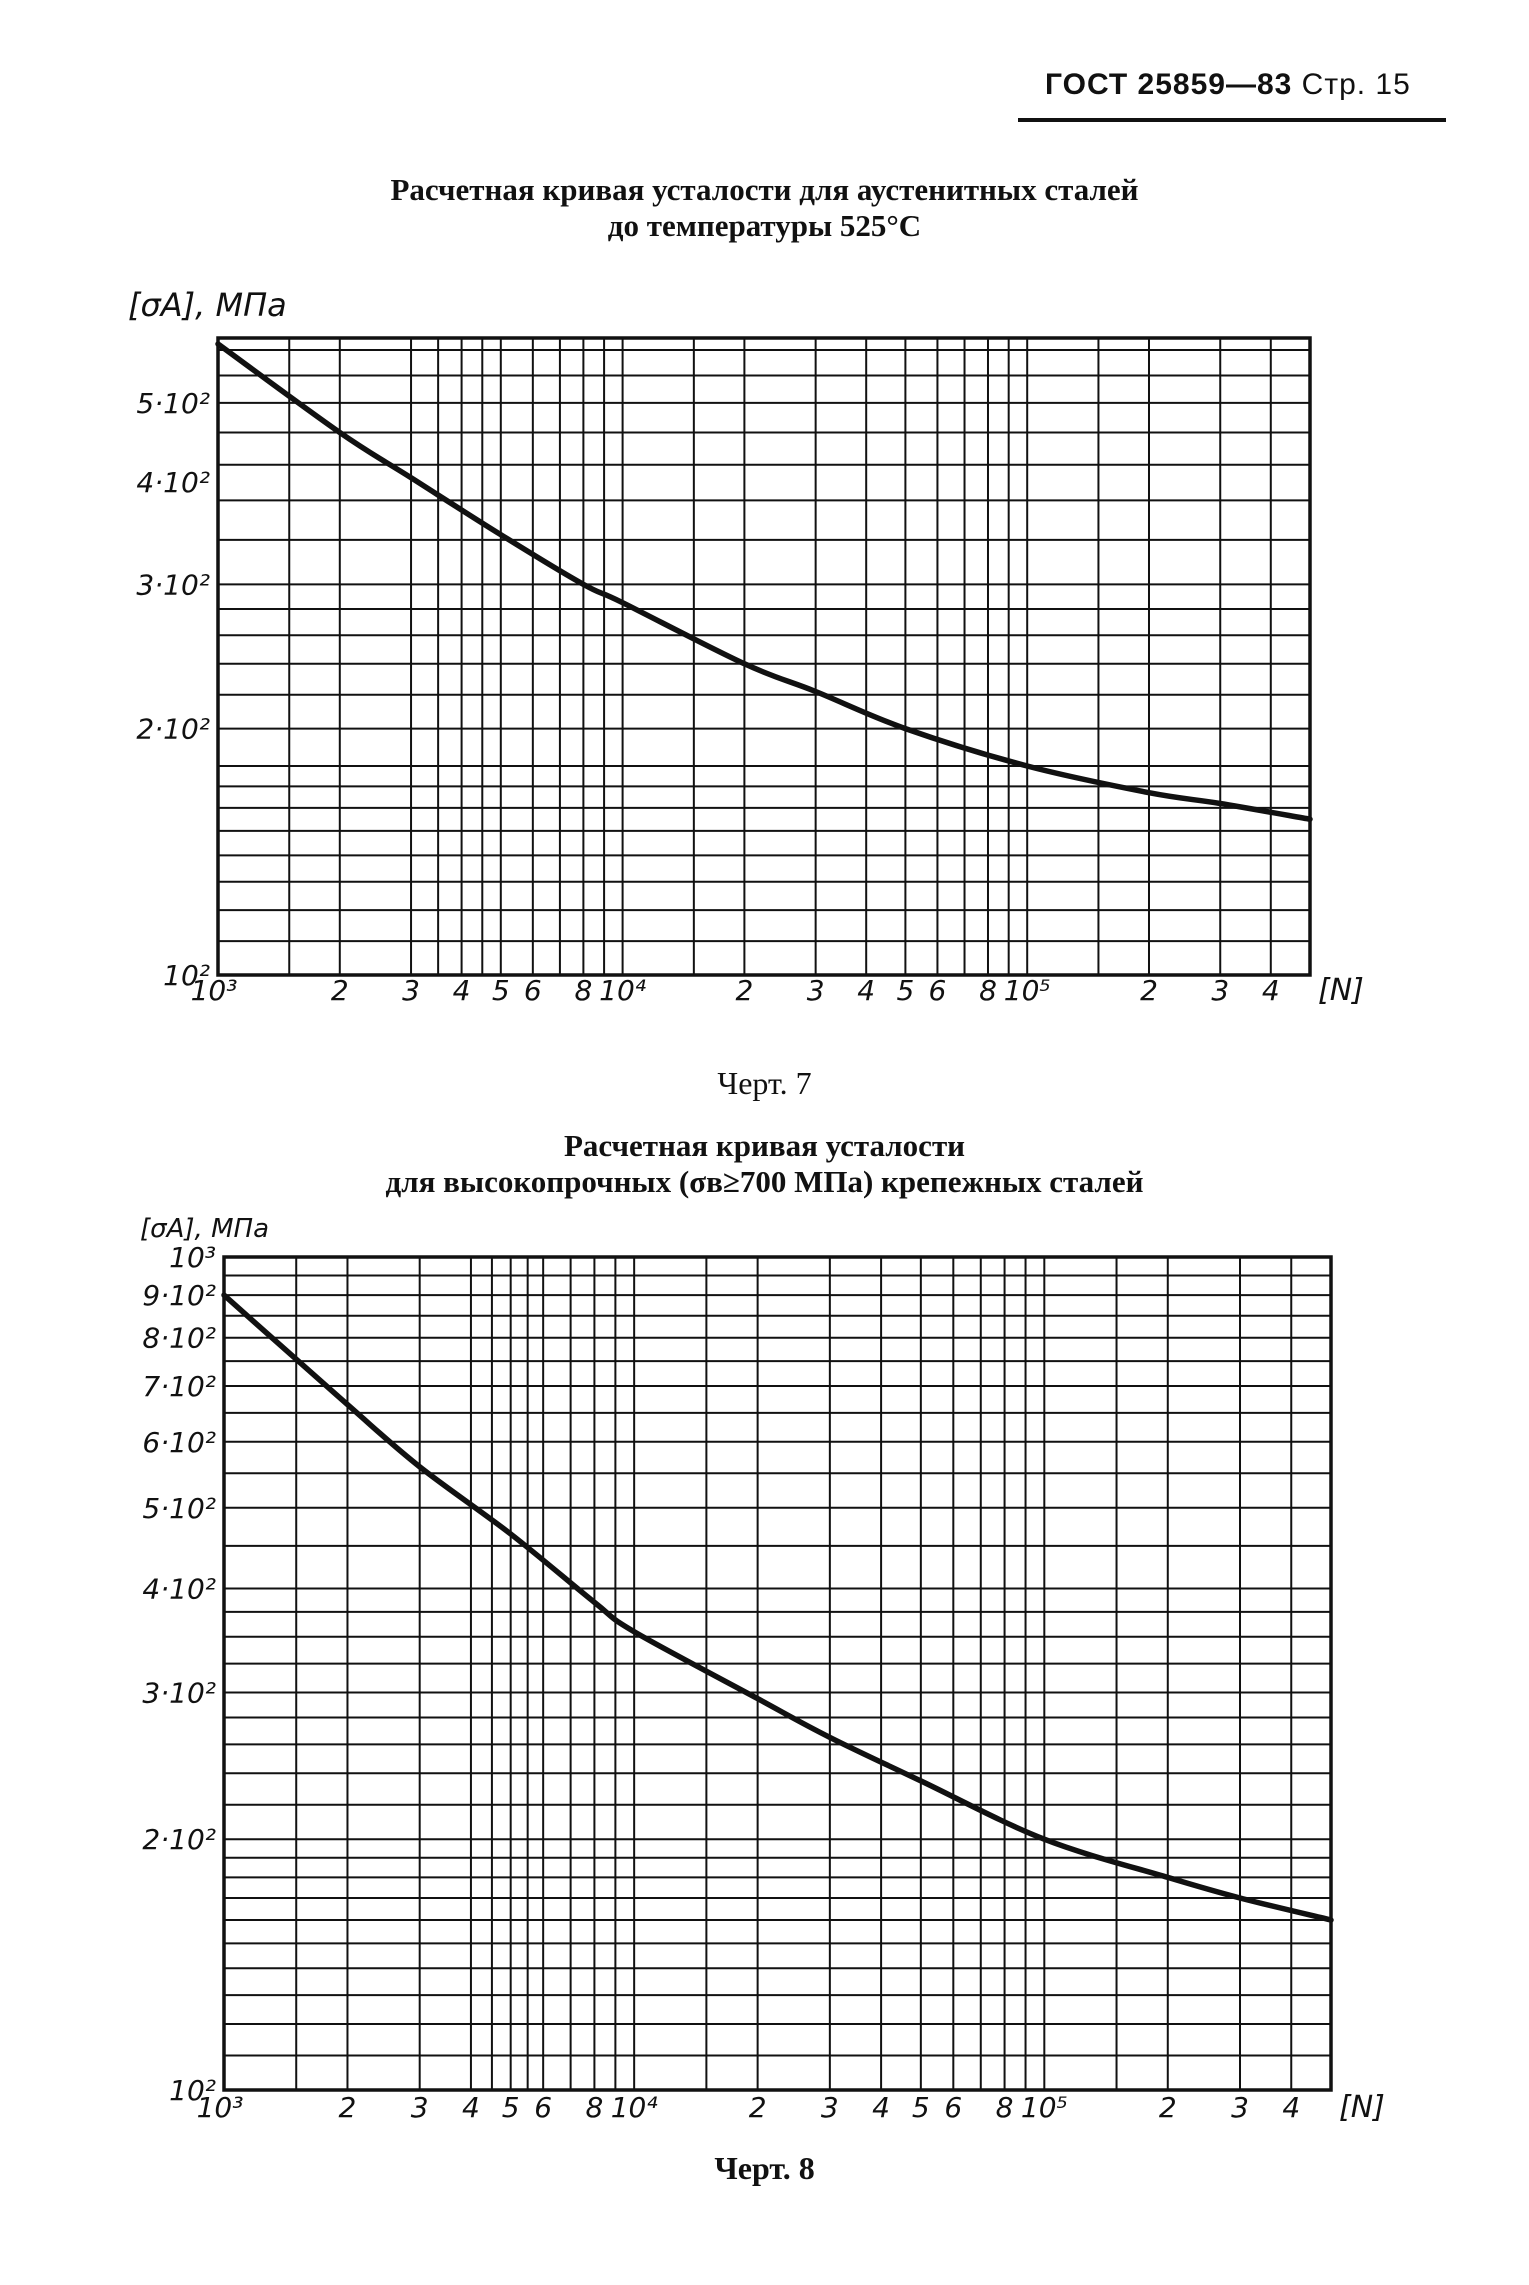 This screenshot has width=1529, height=2285. Describe the element at coordinates (1362, 2107) in the screenshot. I see `chart8-x-axis-label: [N]` at that location.